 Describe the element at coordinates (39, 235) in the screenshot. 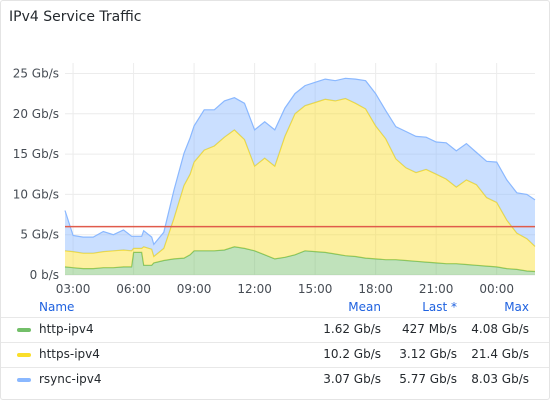

I see `y-tick-label: 5 Gb/s` at that location.